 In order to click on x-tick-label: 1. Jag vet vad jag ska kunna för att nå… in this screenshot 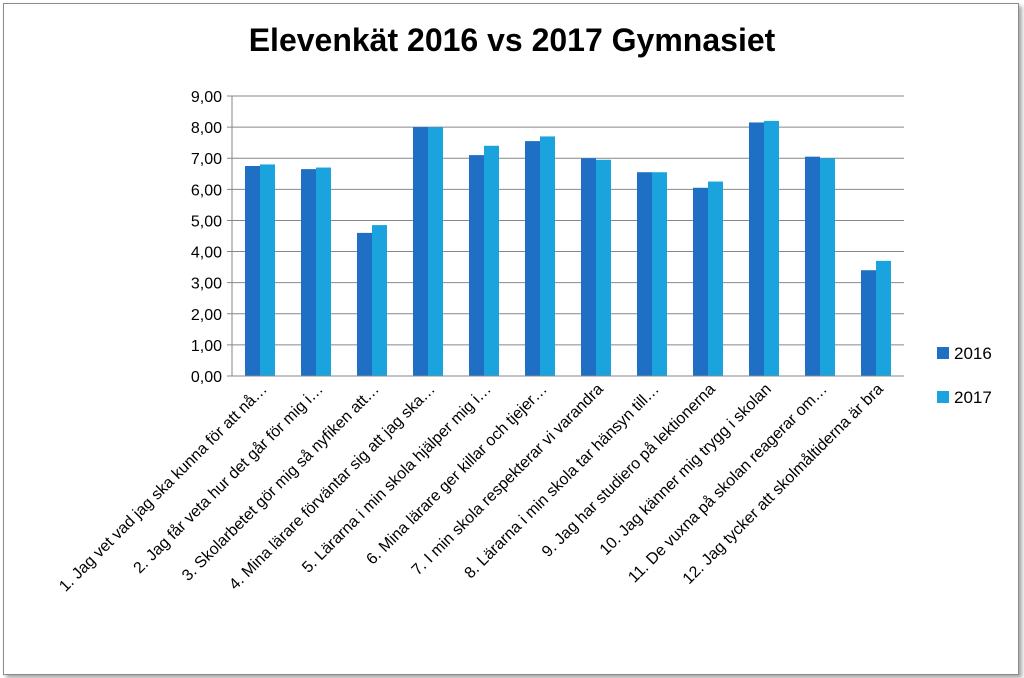, I will do `click(163, 487)`.